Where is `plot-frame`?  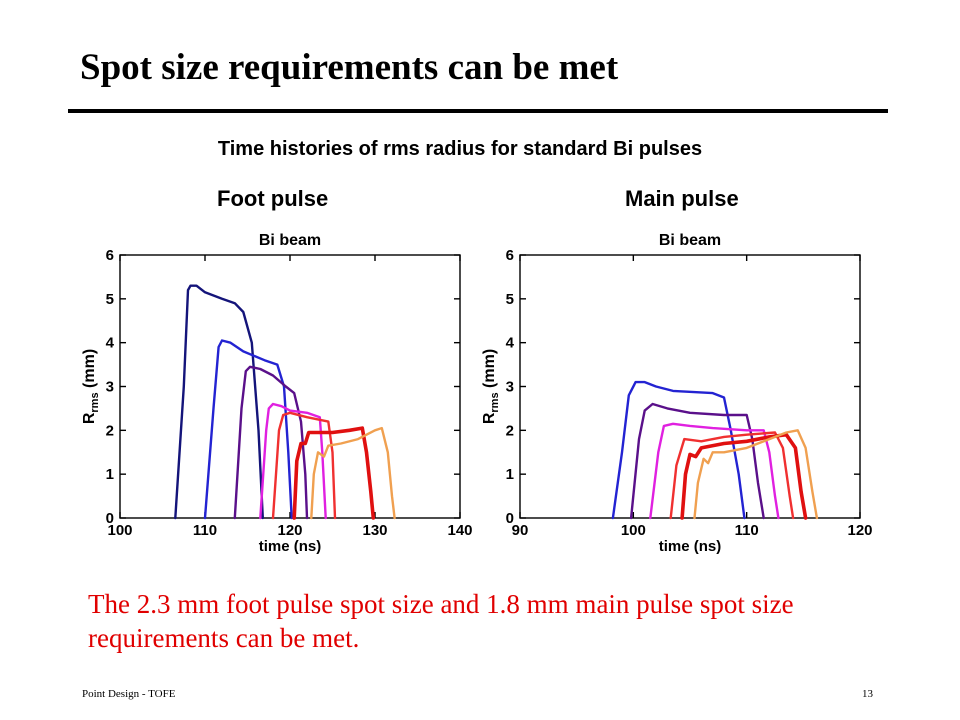
plot-frame is located at coordinates (690, 386).